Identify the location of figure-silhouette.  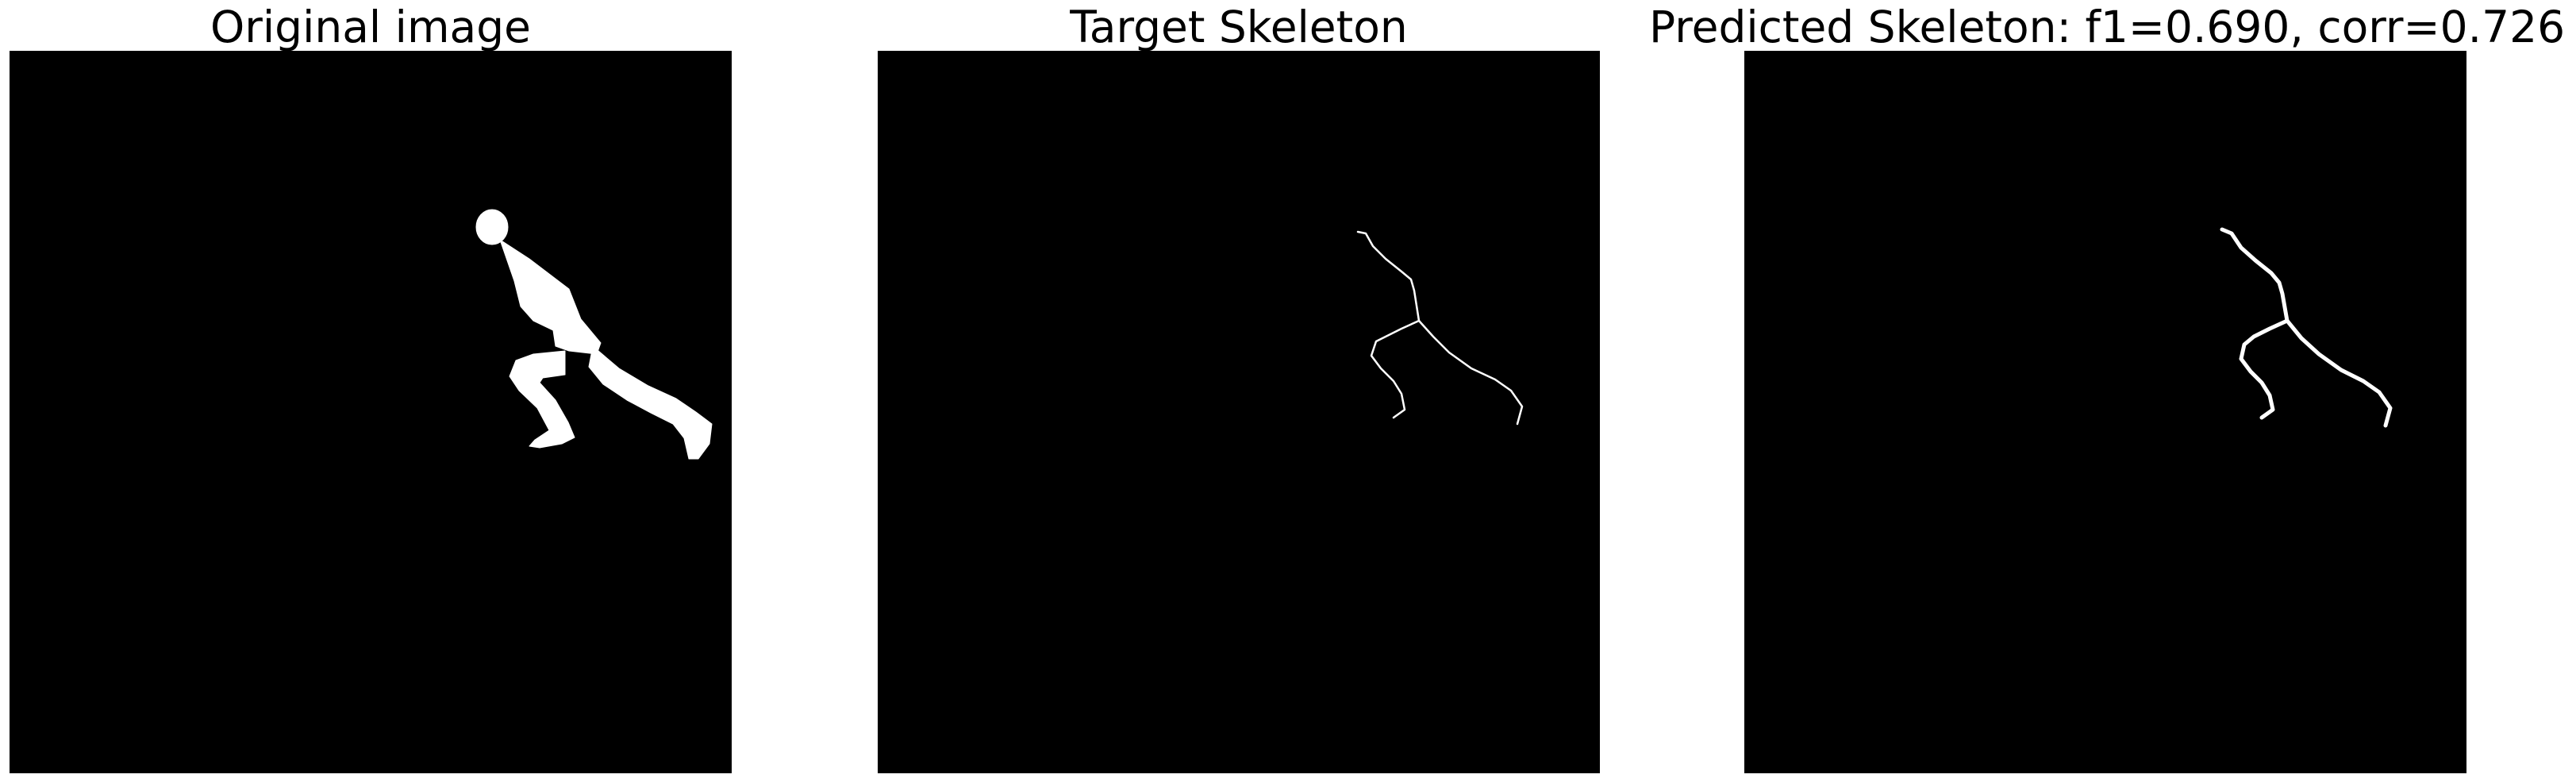
(594, 334).